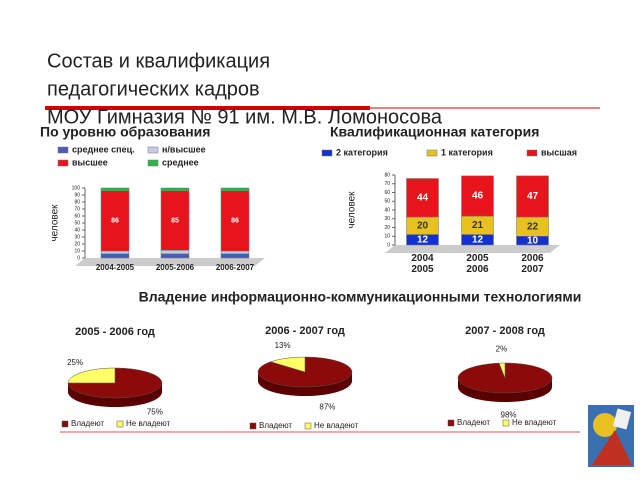  I want to click on x-tick-label: 2006-2007, so click(235, 267).